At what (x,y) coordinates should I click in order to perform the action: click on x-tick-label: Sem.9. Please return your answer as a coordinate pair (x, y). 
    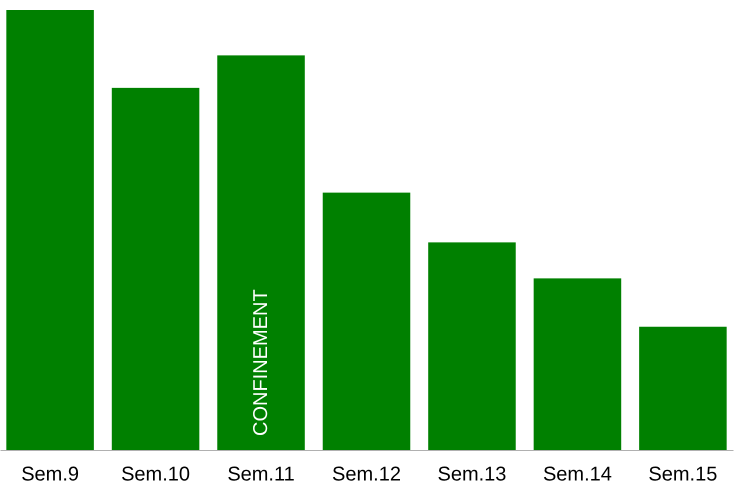
    Looking at the image, I should click on (50, 475).